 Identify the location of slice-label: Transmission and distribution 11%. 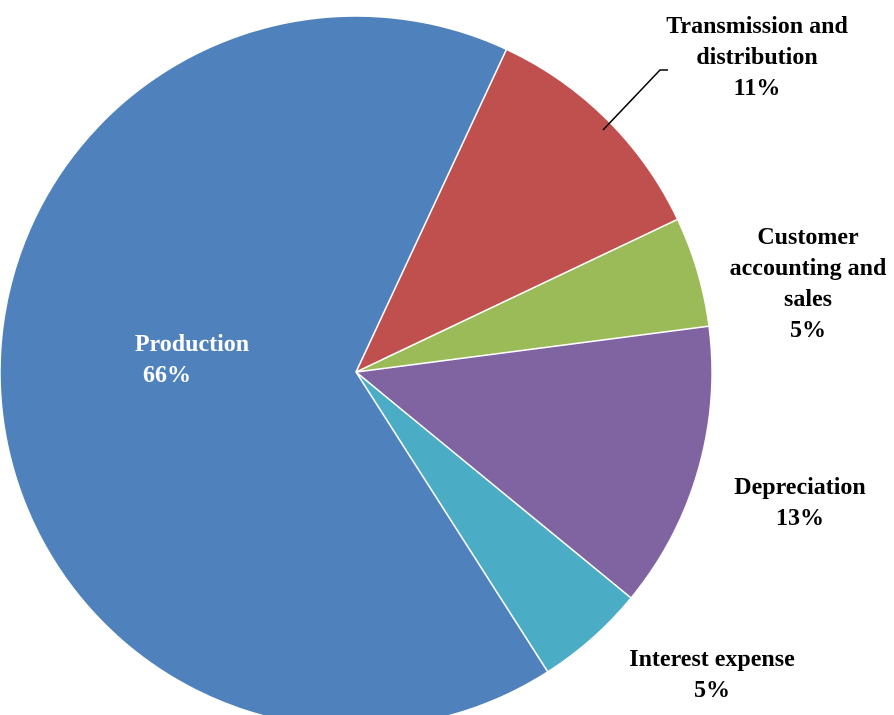
(757, 57).